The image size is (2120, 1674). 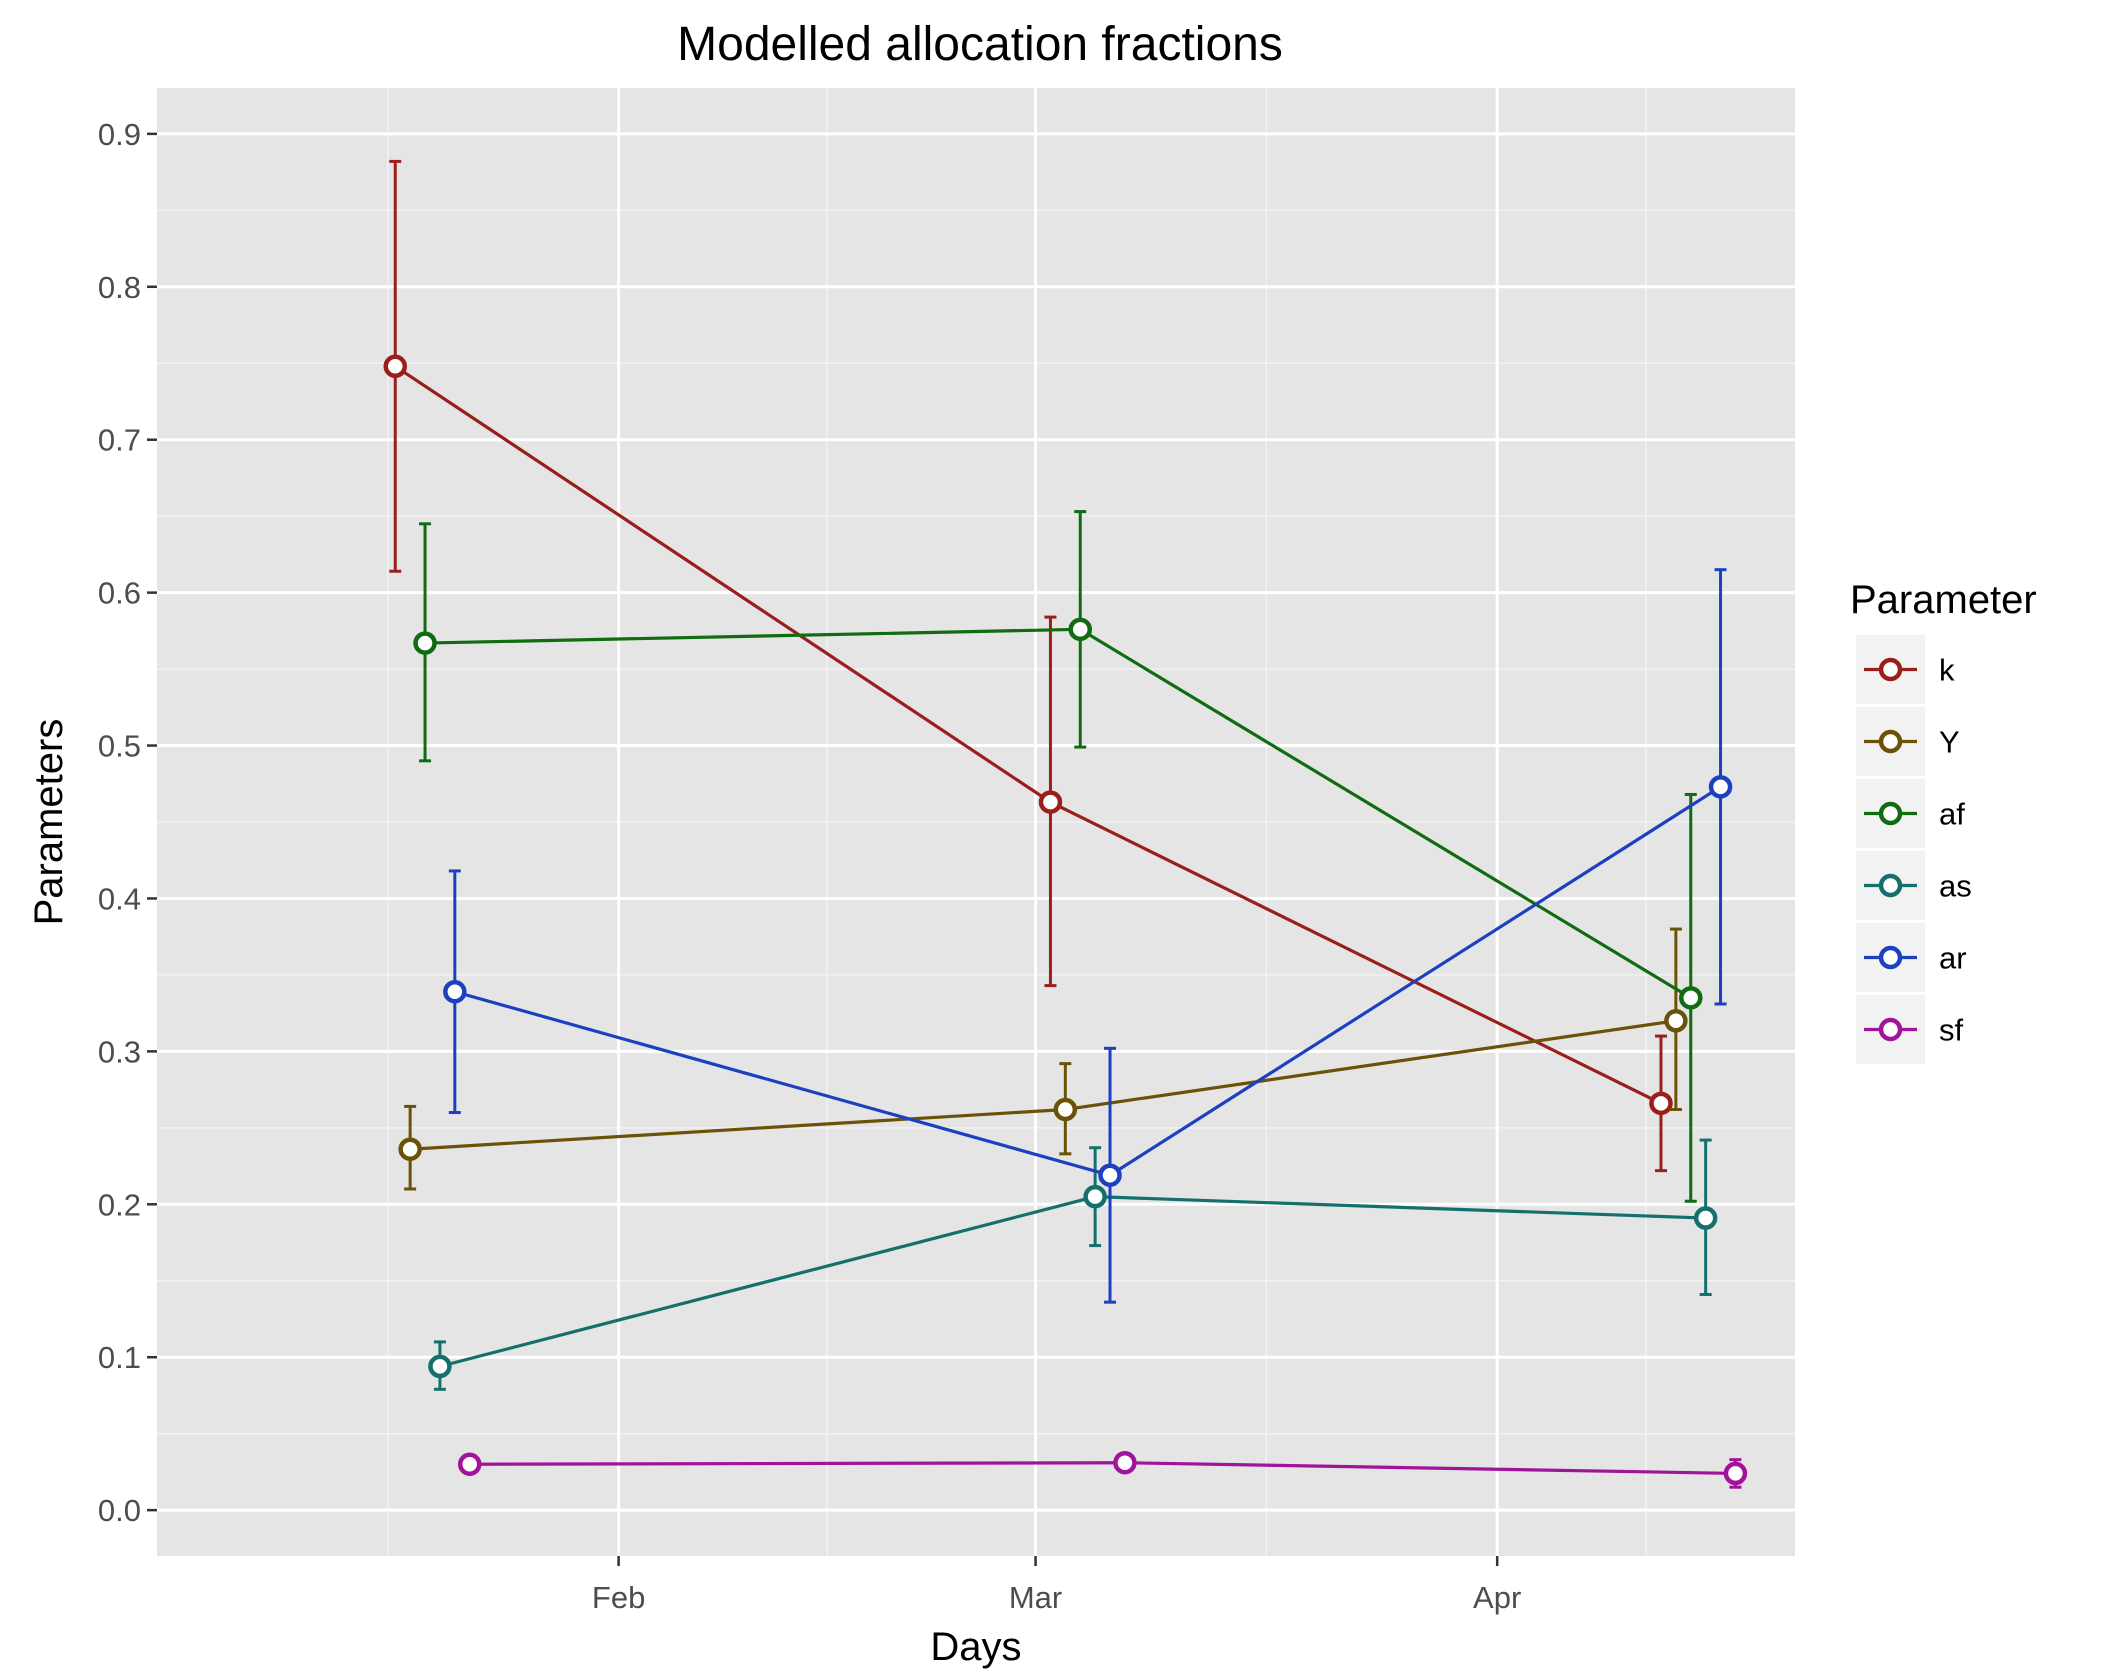 What do you see at coordinates (1073, 1264) in the screenshot?
I see `series-as` at bounding box center [1073, 1264].